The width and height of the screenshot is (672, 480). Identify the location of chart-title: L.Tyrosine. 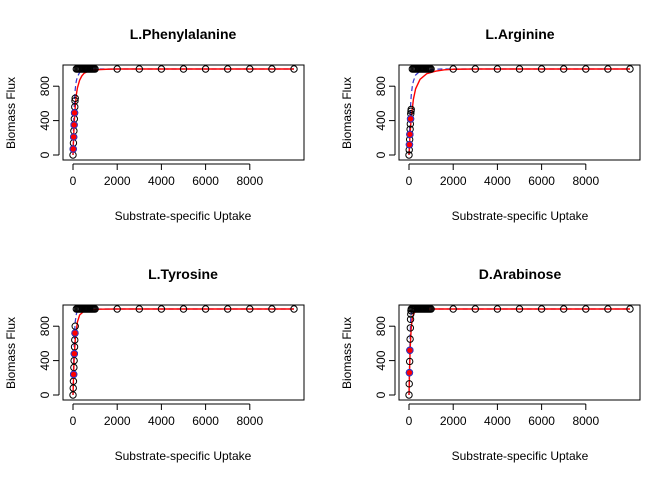
(183, 274).